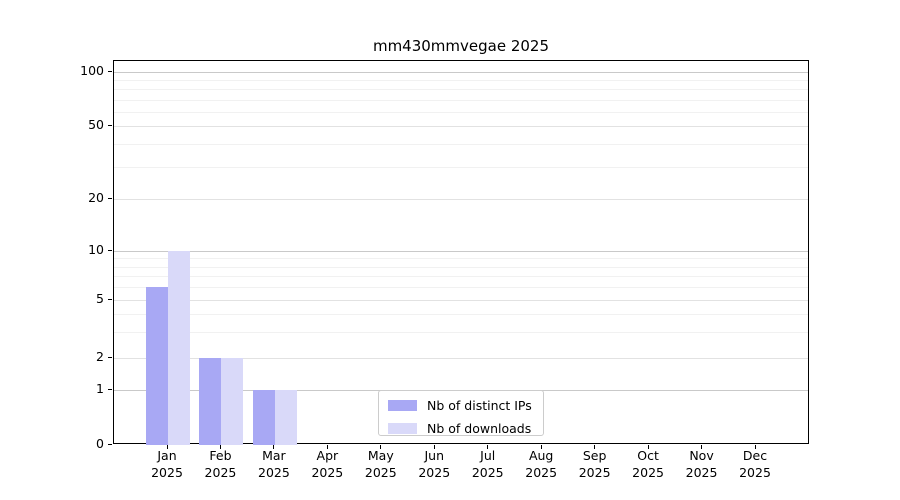 The width and height of the screenshot is (900, 500). What do you see at coordinates (96, 124) in the screenshot?
I see `y-tick-label: 50` at bounding box center [96, 124].